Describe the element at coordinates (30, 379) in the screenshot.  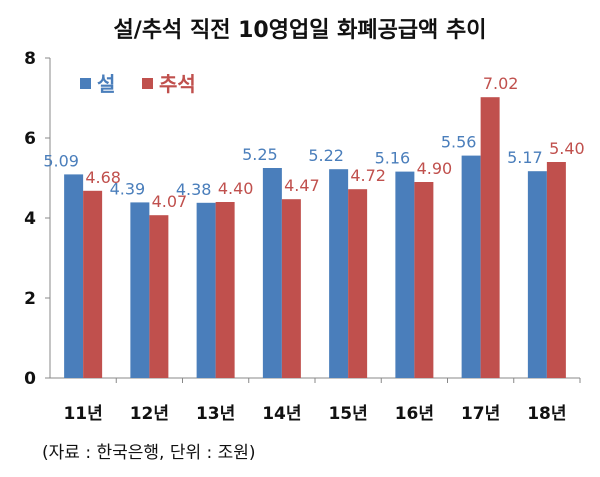
I see `y-tick-label: 0` at that location.